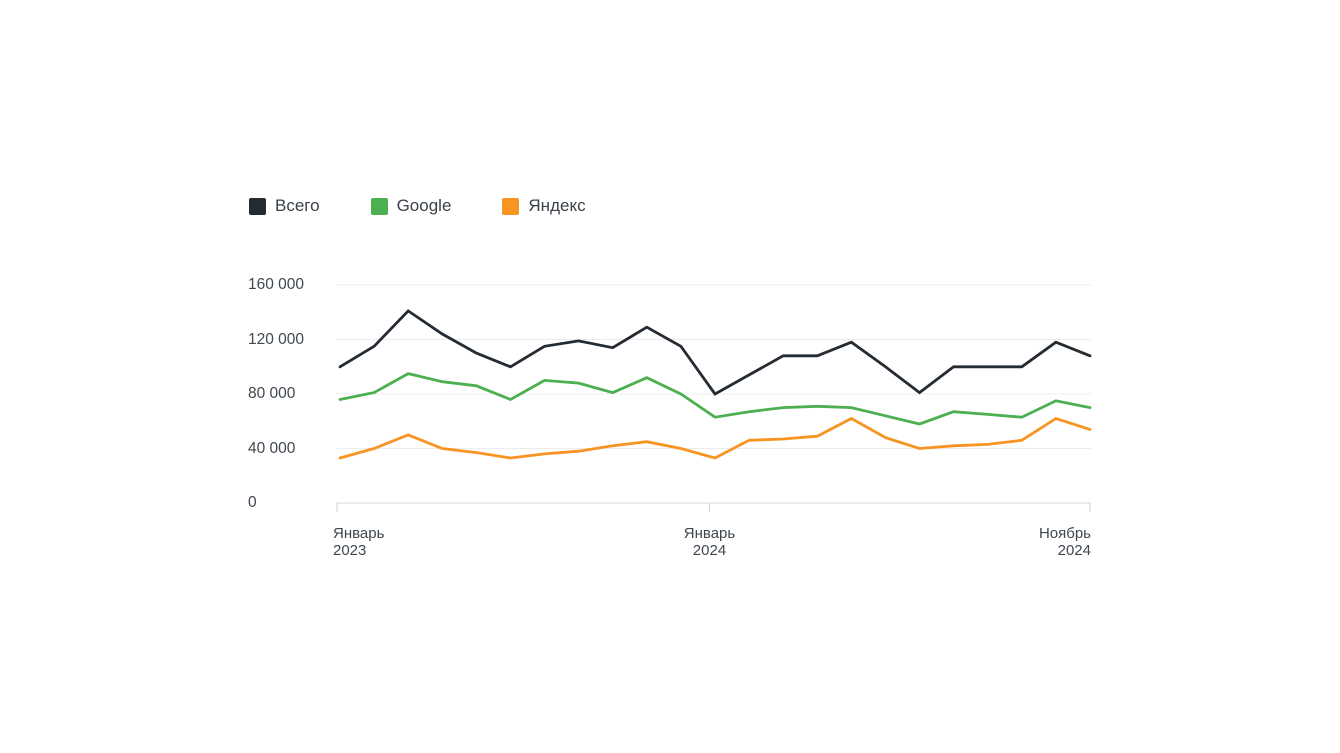 This screenshot has width=1340, height=753. I want to click on series-line-яндекс, so click(715, 438).